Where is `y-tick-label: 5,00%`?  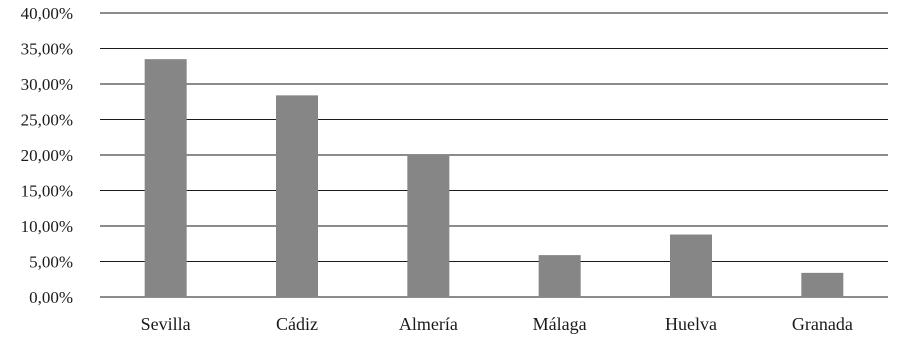 y-tick-label: 5,00% is located at coordinates (51, 262).